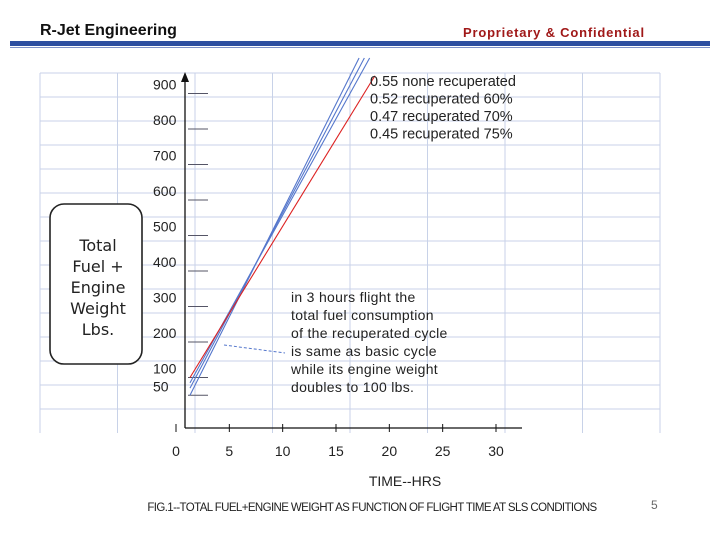  What do you see at coordinates (283, 451) in the screenshot?
I see `x-tick-label: 10` at bounding box center [283, 451].